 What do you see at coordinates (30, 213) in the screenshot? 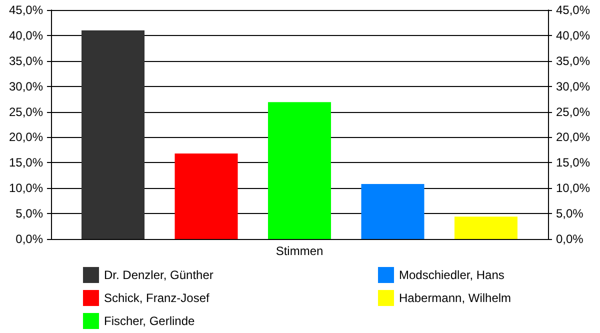
I see `y-tick-label: 5,0%` at bounding box center [30, 213].